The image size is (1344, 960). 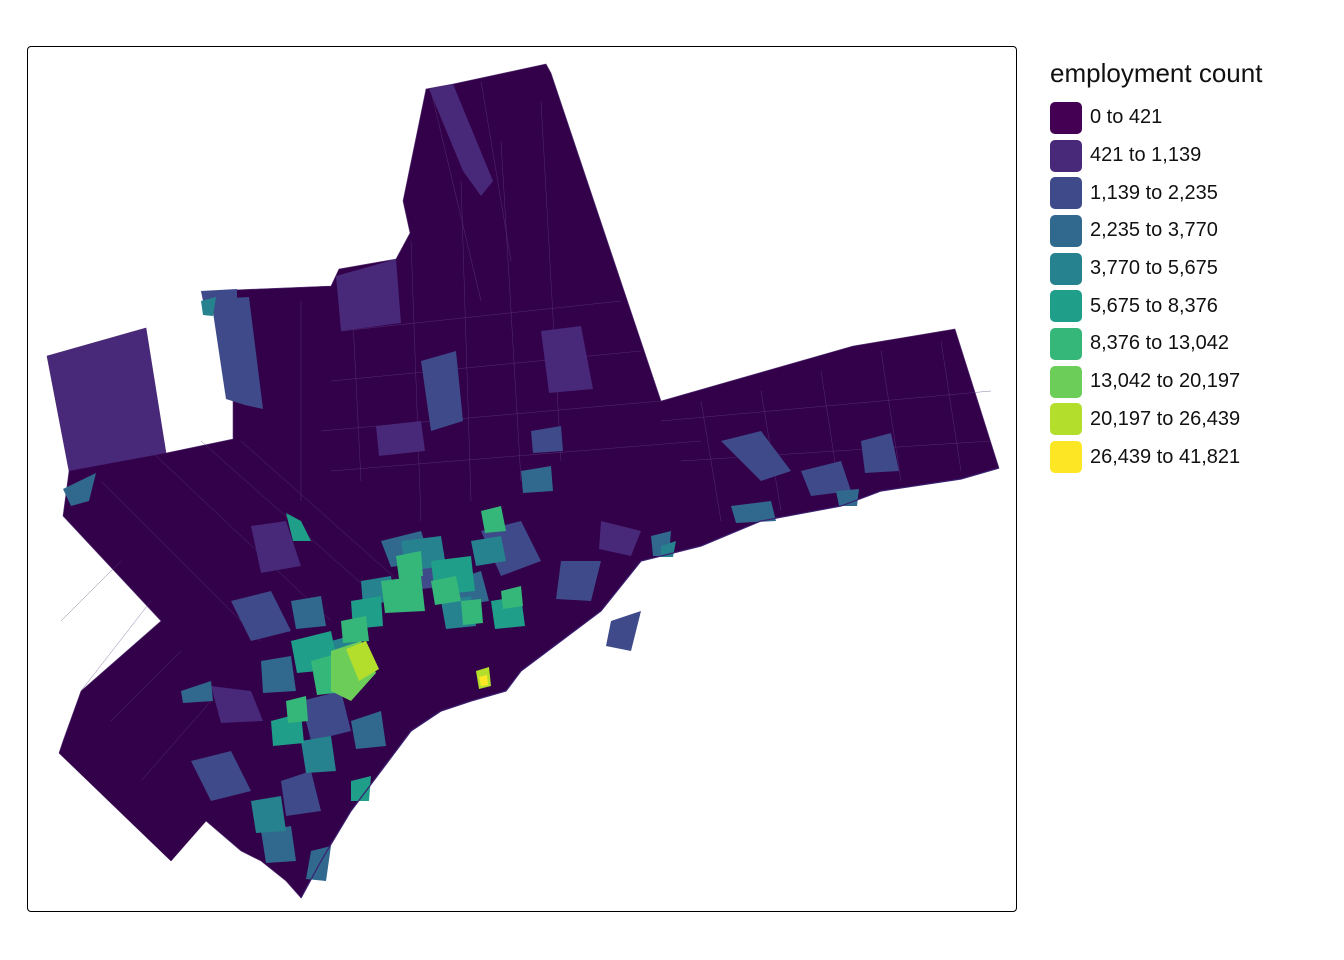 I want to click on legend-item: 5,675 to 8,376, so click(x=1190, y=306).